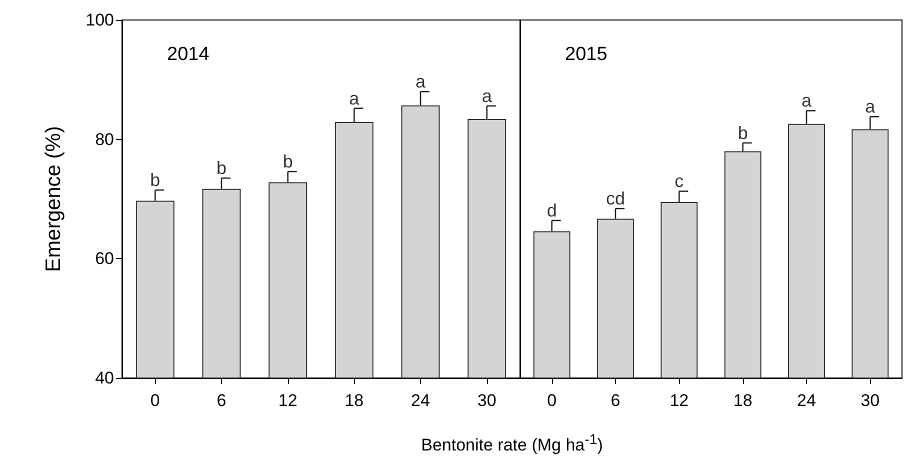 Image resolution: width=912 pixels, height=474 pixels. Describe the element at coordinates (53, 199) in the screenshot. I see `y-axis-title: Emergence (%)` at that location.